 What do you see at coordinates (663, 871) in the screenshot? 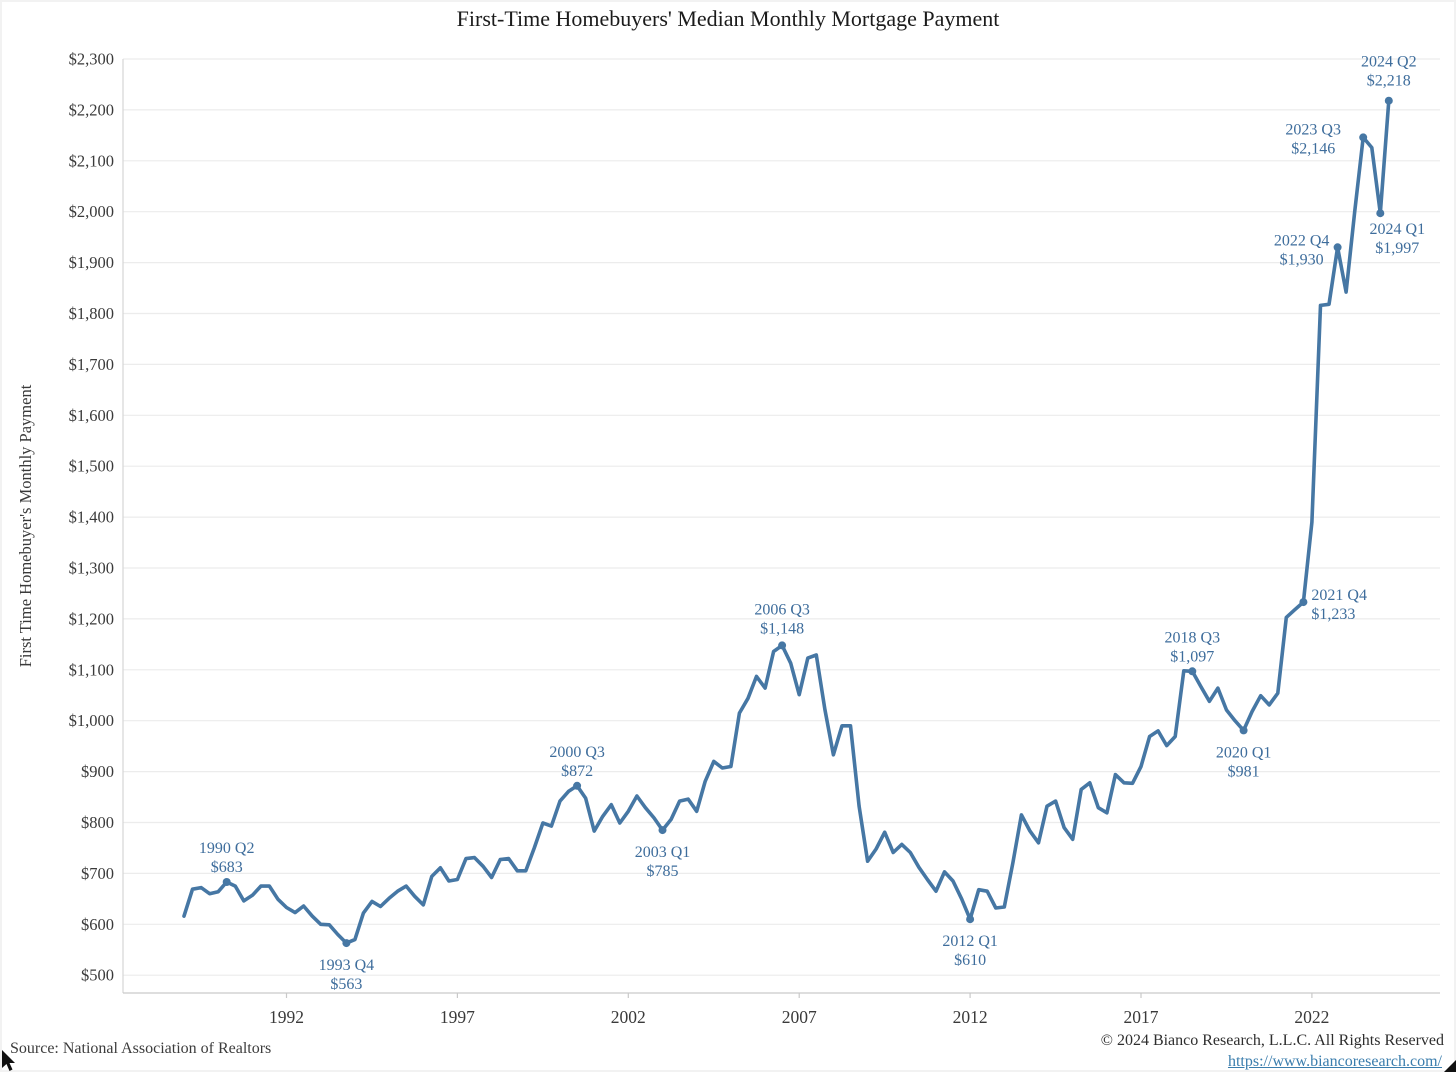
I see `annotation-value-label: $785` at bounding box center [663, 871].